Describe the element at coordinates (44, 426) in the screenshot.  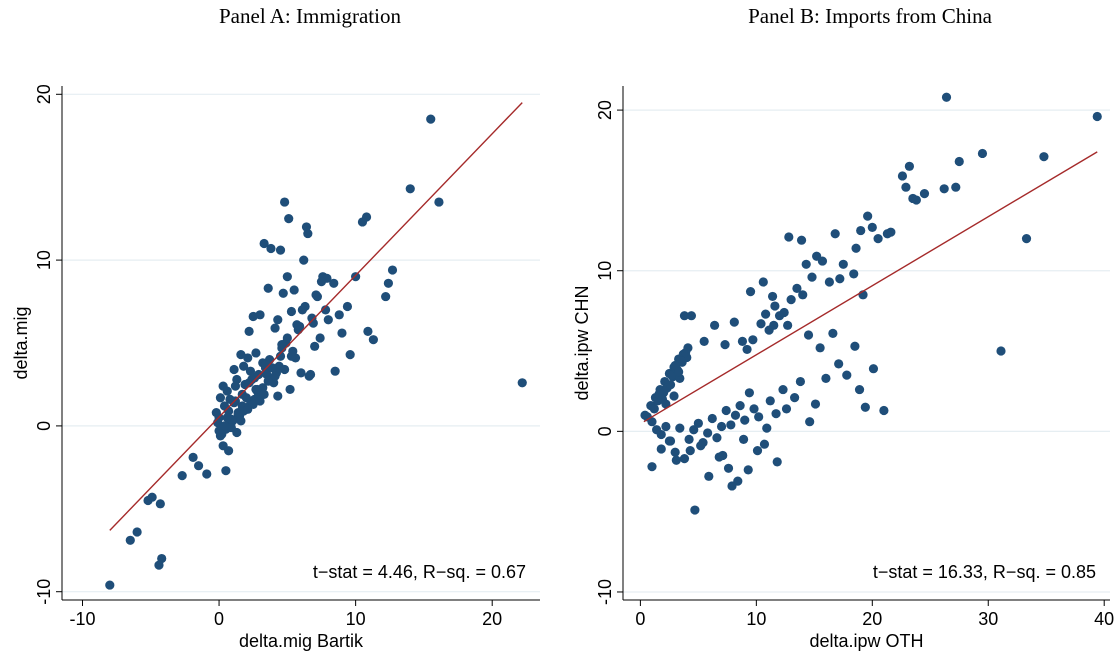
I see `y-tick-label: 0` at that location.